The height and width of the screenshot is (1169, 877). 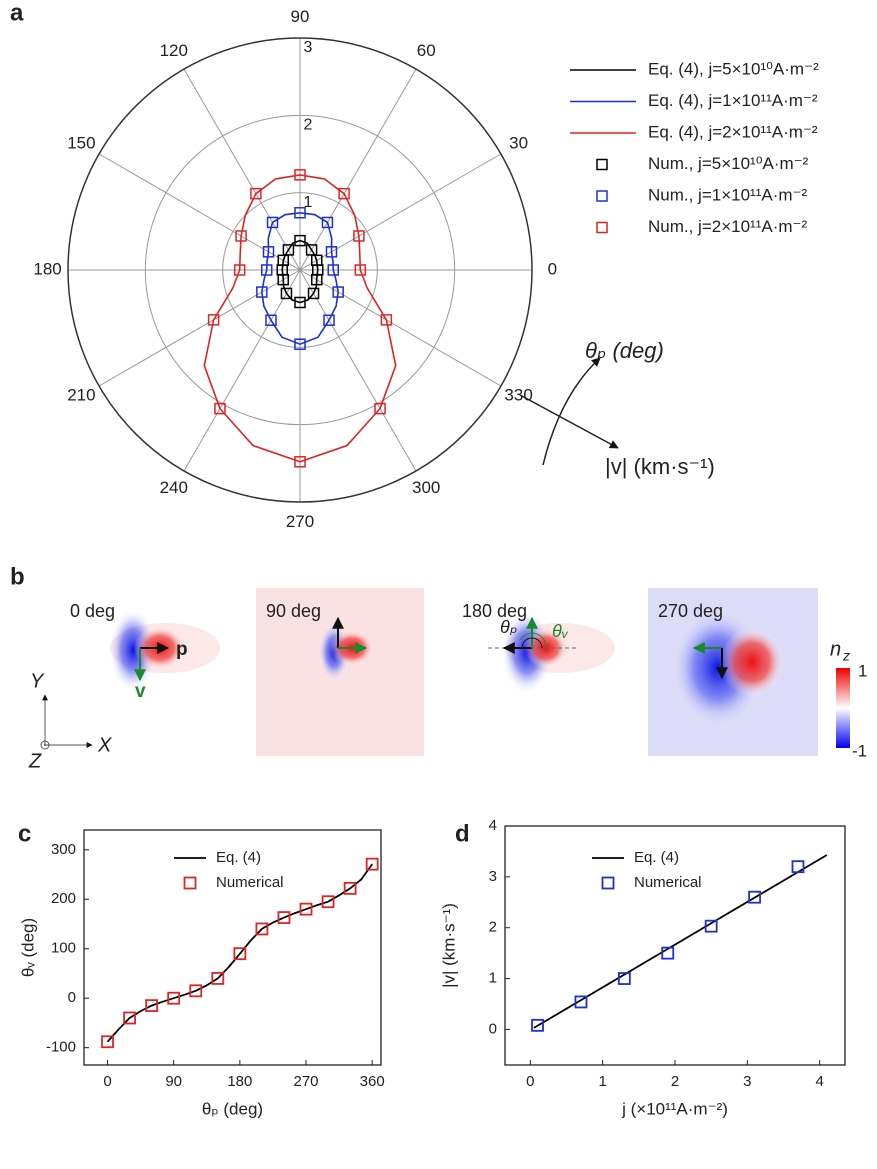 What do you see at coordinates (462, 833) in the screenshot?
I see `panel-label: d` at bounding box center [462, 833].